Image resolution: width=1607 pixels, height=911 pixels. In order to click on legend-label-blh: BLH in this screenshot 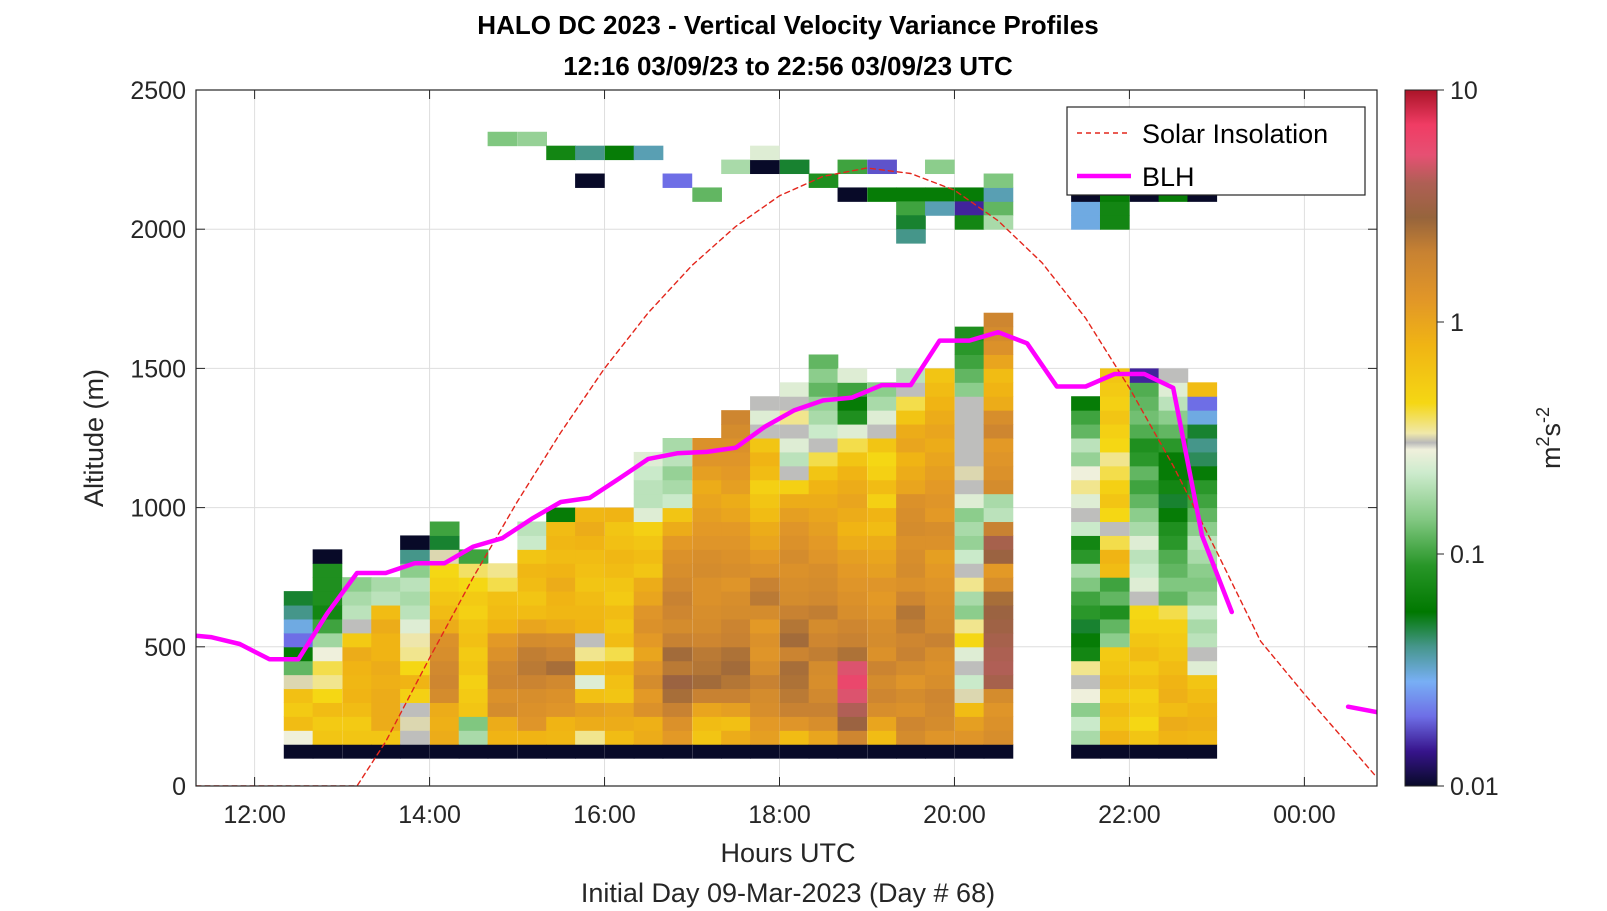, I will do `click(1168, 177)`.